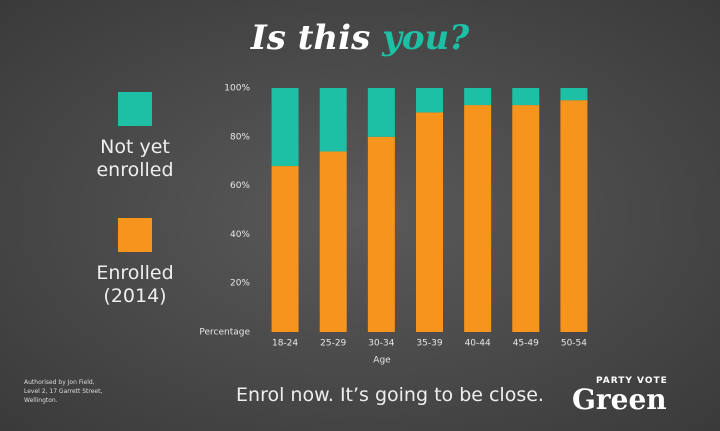  What do you see at coordinates (237, 89) in the screenshot?
I see `y-tick-label: 100%` at bounding box center [237, 89].